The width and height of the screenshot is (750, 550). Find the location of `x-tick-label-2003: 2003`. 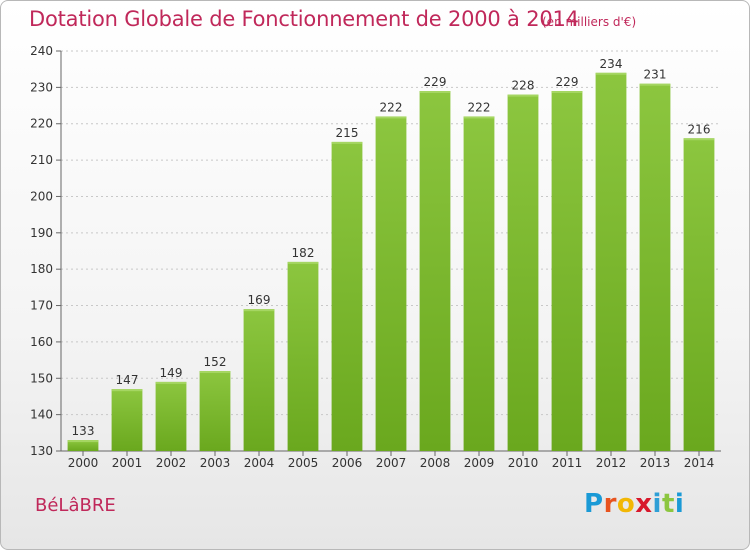

x-tick-label-2003: 2003 is located at coordinates (215, 463).